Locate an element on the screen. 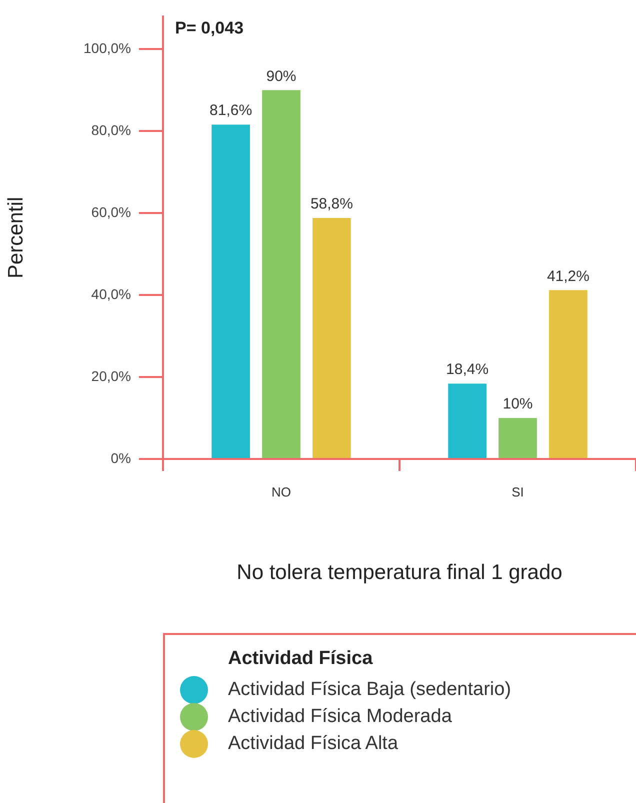 Image resolution: width=636 pixels, height=803 pixels. legend-label: Actividad Física Moderada is located at coordinates (340, 717).